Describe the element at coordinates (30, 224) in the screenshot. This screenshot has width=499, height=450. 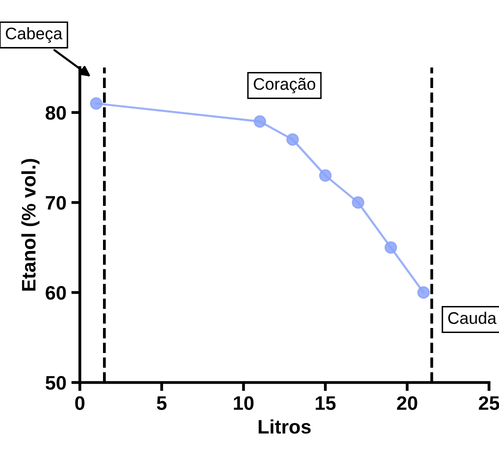
I see `y-axis-title: Etanol (% vol.)` at that location.